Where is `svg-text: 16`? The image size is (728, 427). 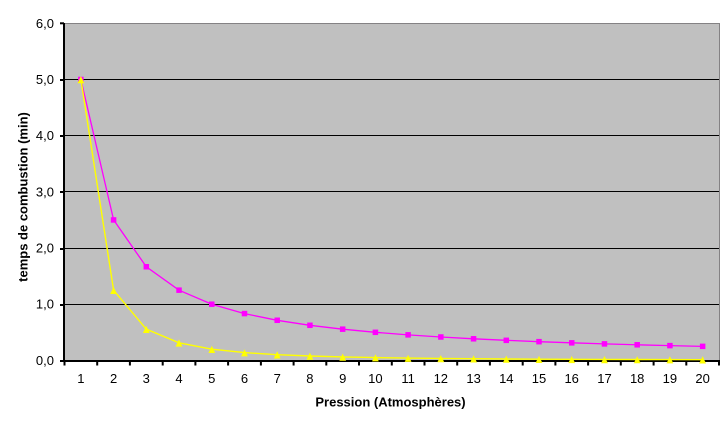 svg-text: 16 is located at coordinates (571, 378).